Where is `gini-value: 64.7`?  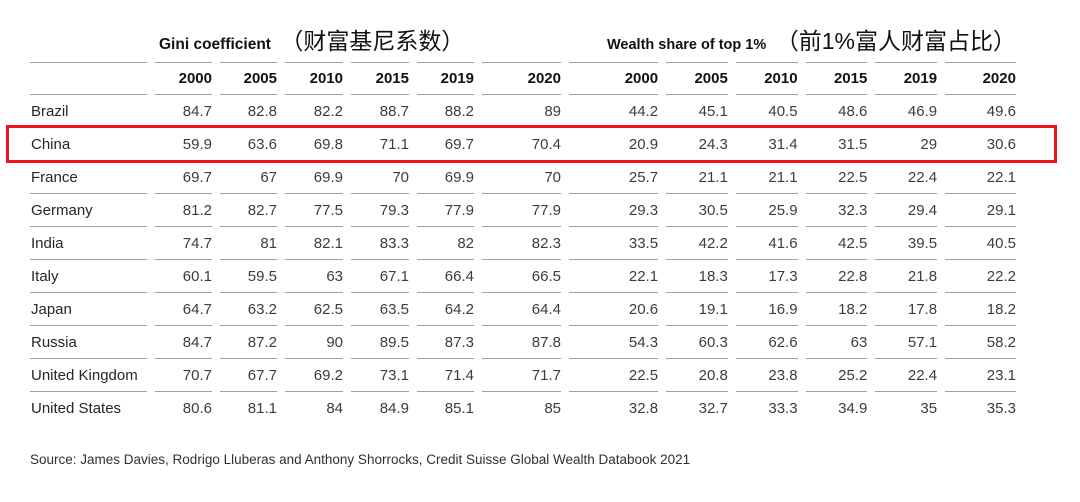 gini-value: 64.7 is located at coordinates (183, 308).